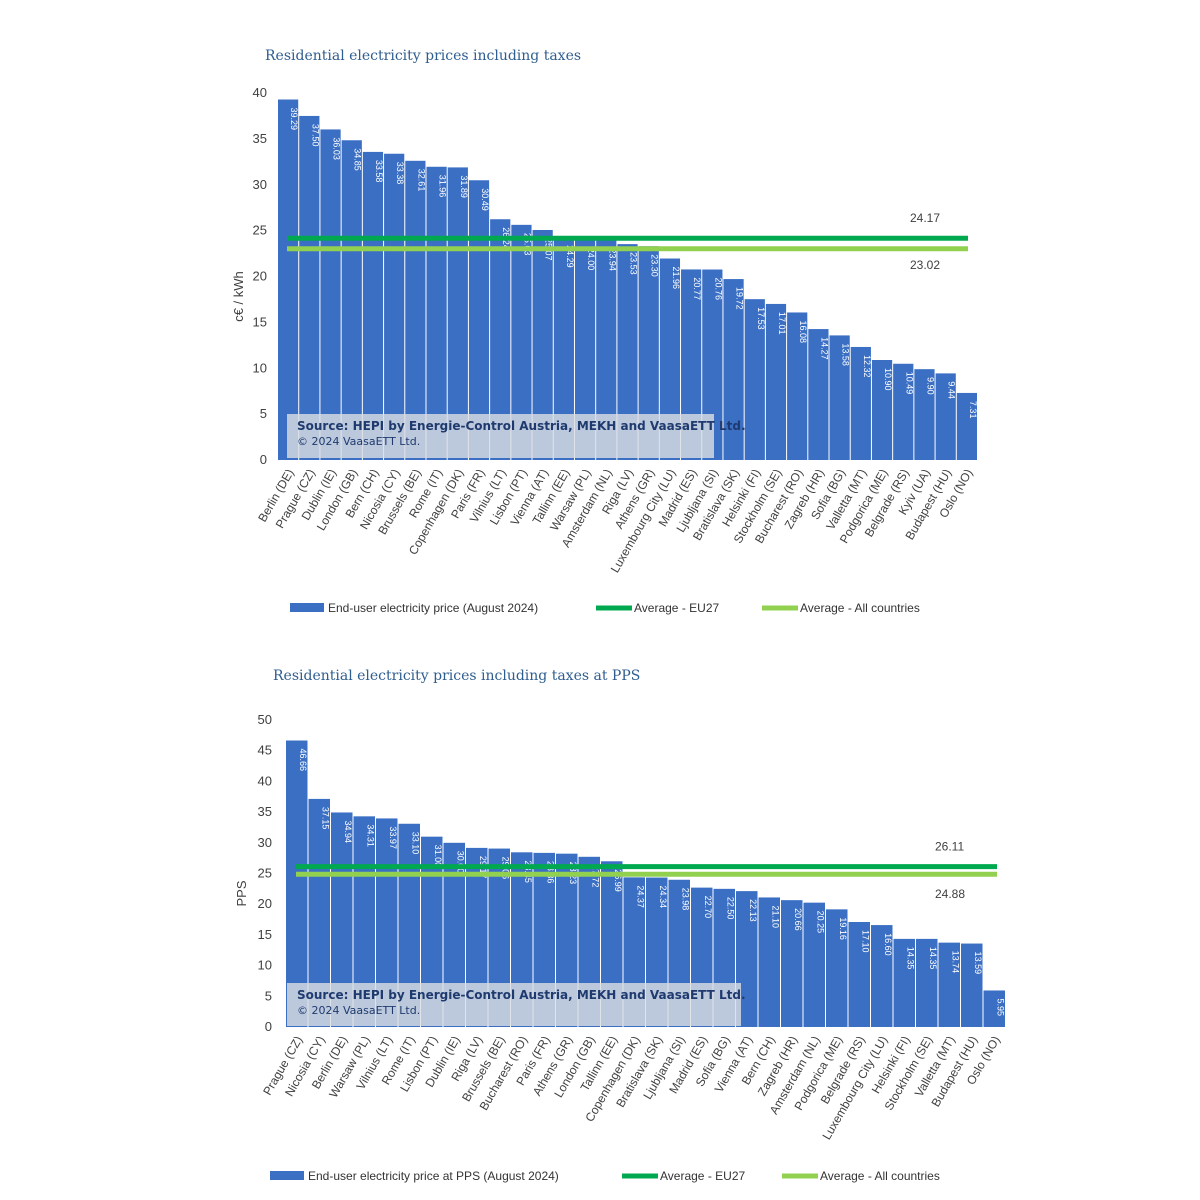 The width and height of the screenshot is (1200, 1200). What do you see at coordinates (260, 276) in the screenshot?
I see `y-tick-label: 20` at bounding box center [260, 276].